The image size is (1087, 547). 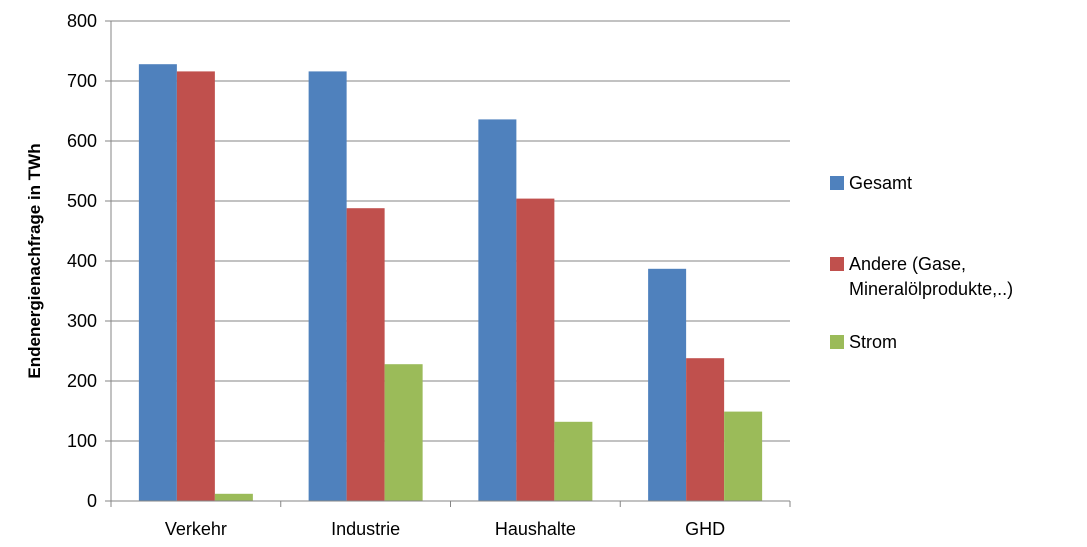 What do you see at coordinates (535, 529) in the screenshot?
I see `x-category-label: Haushalte` at bounding box center [535, 529].